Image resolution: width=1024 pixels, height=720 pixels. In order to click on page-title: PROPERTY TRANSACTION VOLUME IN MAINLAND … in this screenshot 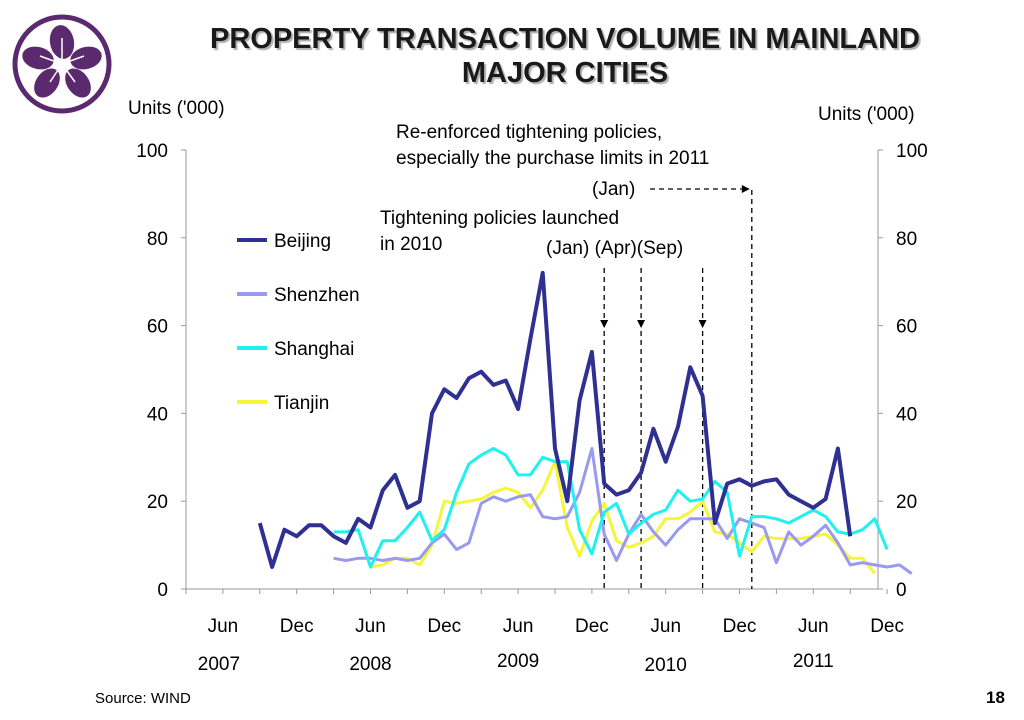, I will do `click(565, 56)`.